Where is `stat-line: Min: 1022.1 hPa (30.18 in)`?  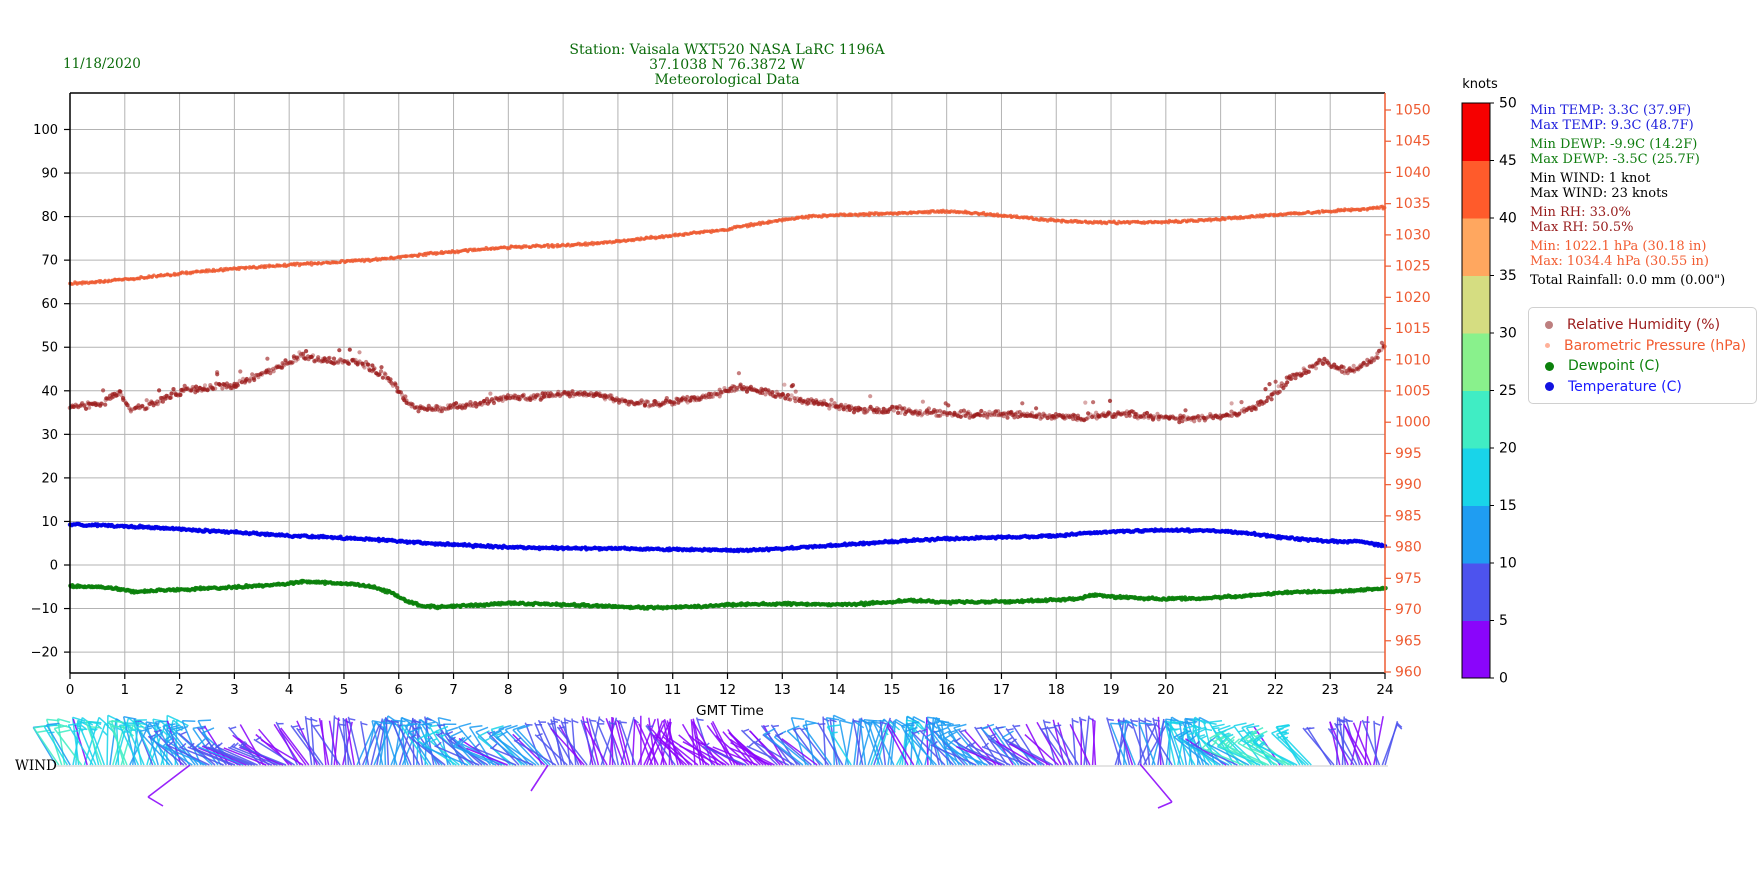 stat-line: Min: 1022.1 hPa (30.18 in) is located at coordinates (1618, 246).